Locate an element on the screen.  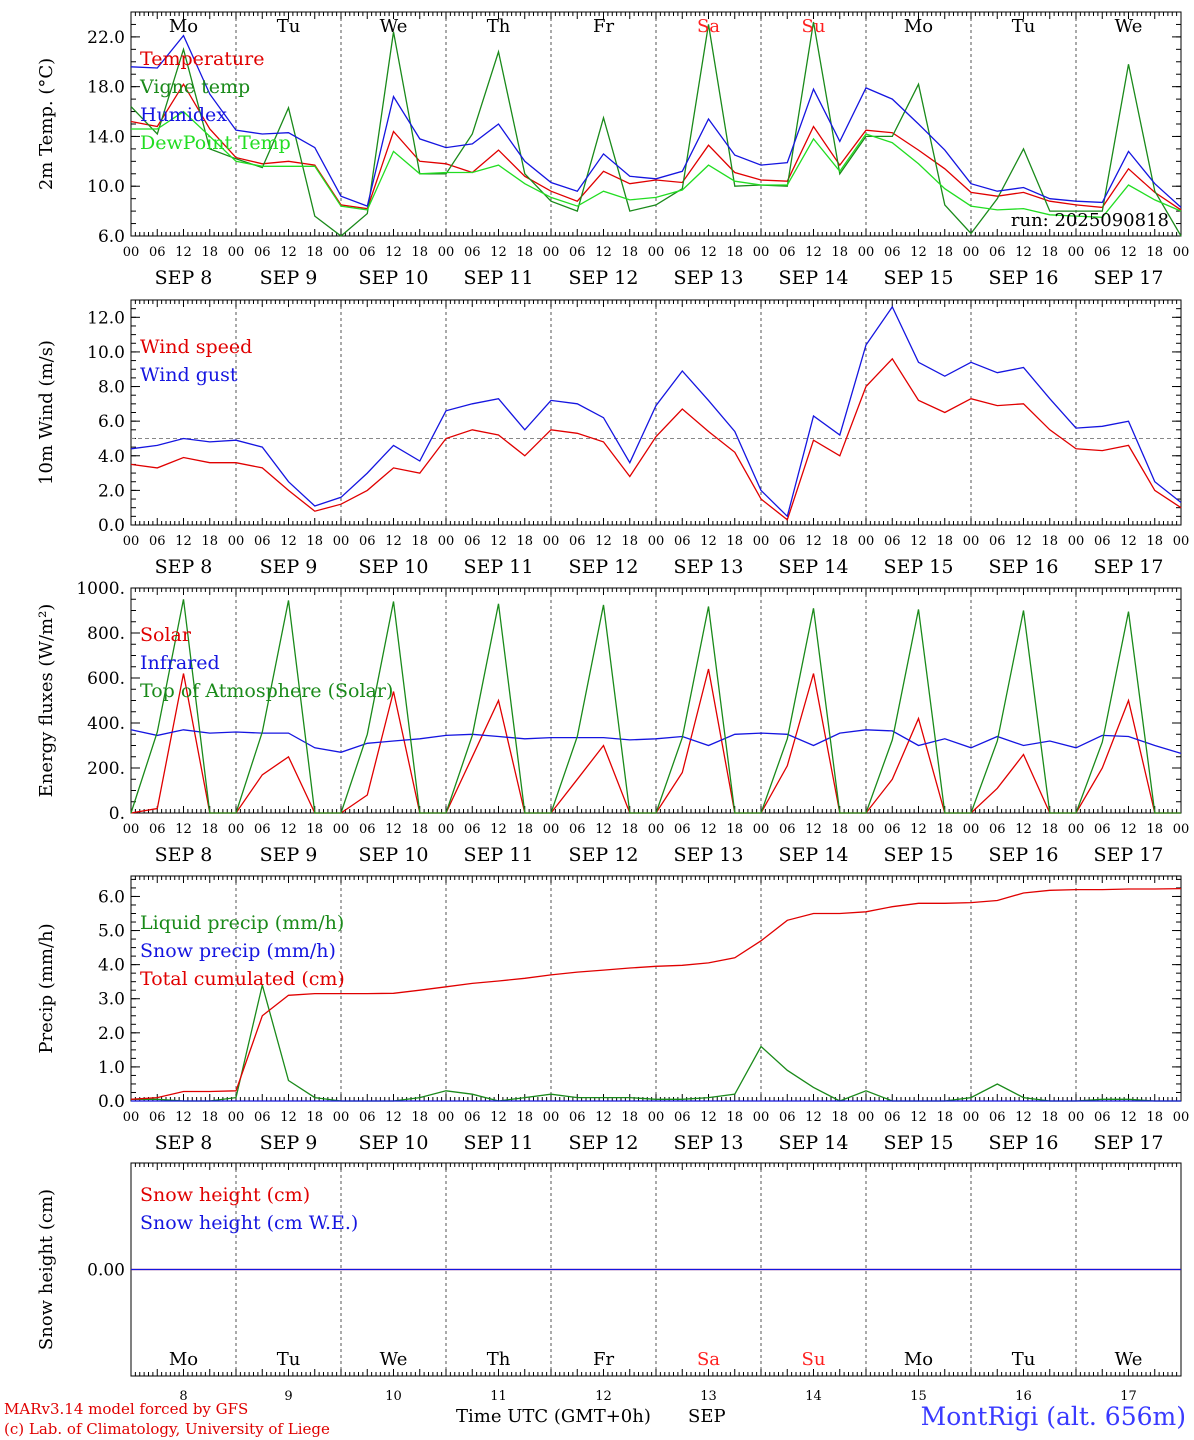
date-label: SEP 15 is located at coordinates (919, 567).